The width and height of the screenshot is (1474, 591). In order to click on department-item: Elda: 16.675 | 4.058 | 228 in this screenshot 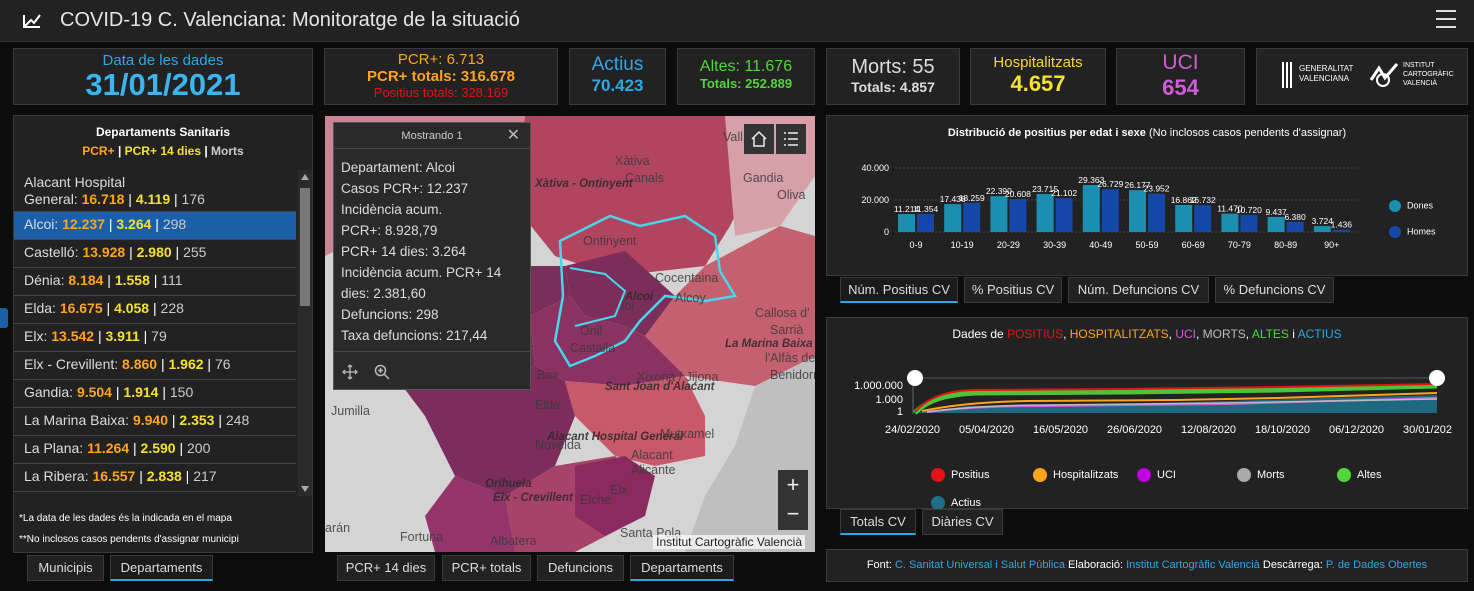, I will do `click(155, 310)`.